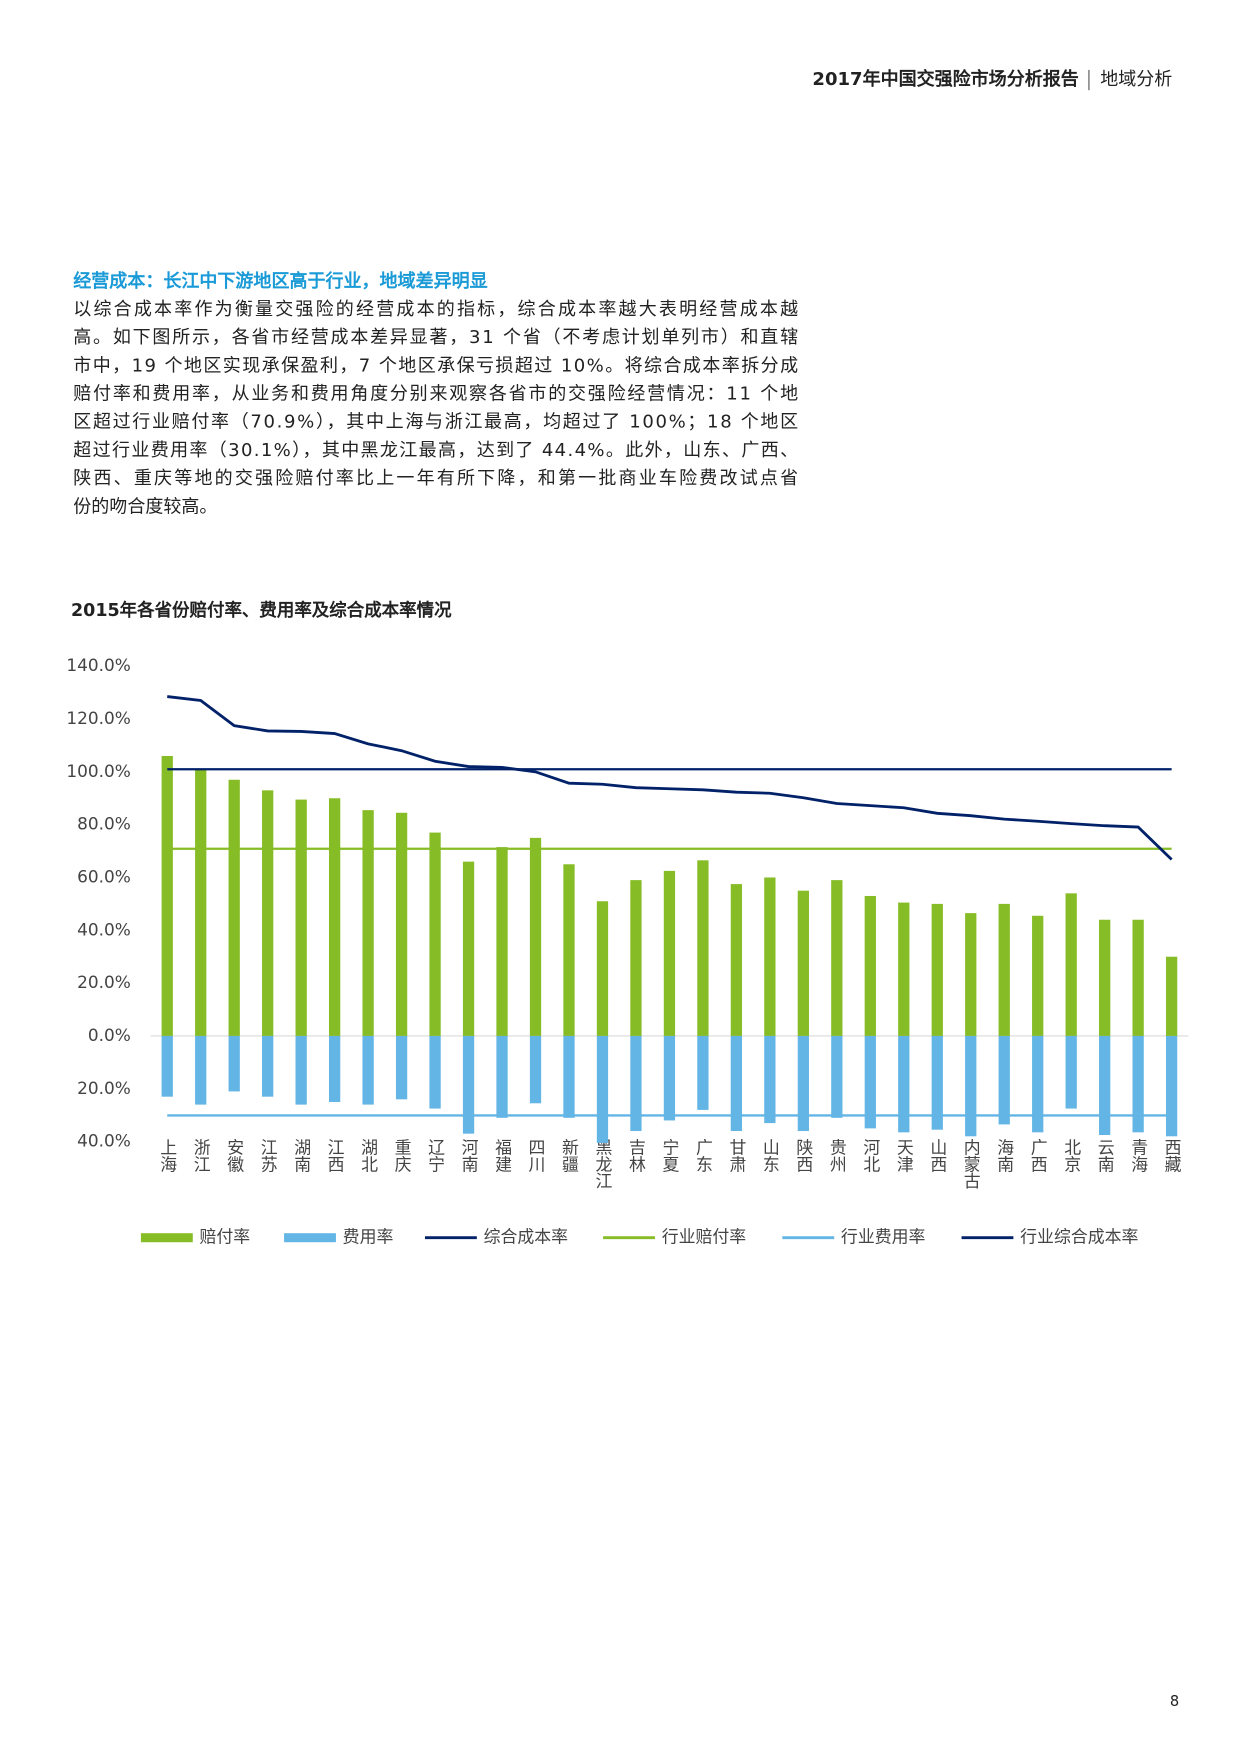  I want to click on x-tick-label: 西藏, so click(1172, 1156).